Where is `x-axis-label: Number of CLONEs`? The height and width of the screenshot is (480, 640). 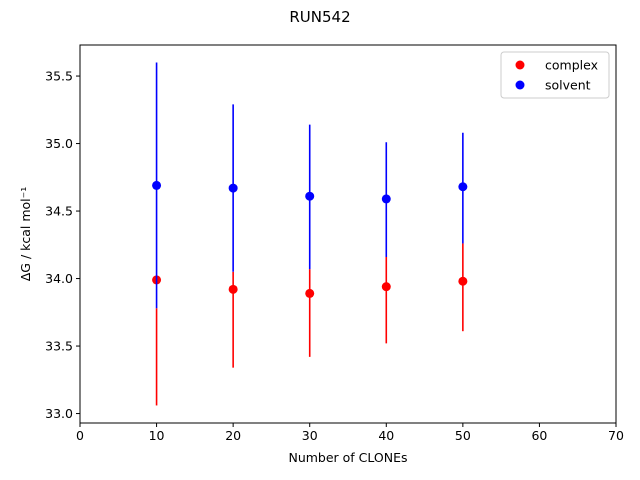
x-axis-label: Number of CLONEs is located at coordinates (347, 457).